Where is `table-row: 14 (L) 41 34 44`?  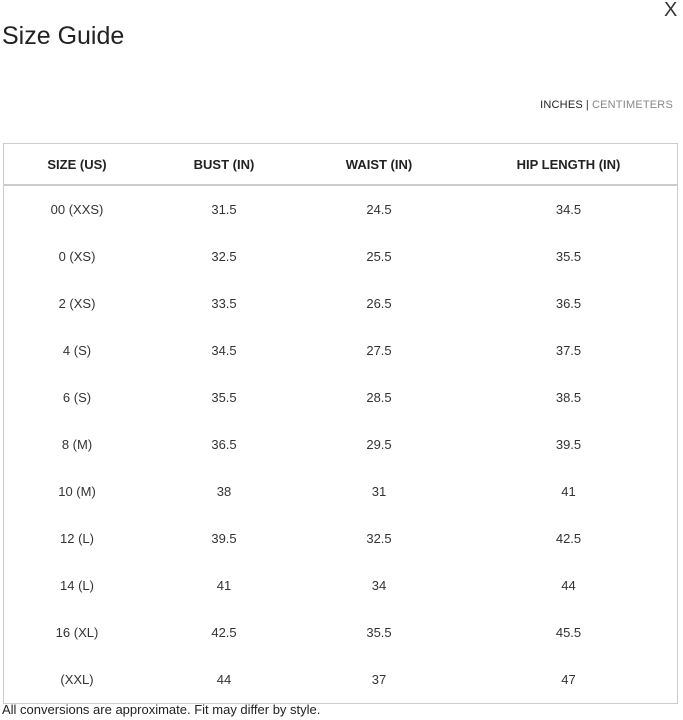 table-row: 14 (L) 41 34 44 is located at coordinates (341, 585).